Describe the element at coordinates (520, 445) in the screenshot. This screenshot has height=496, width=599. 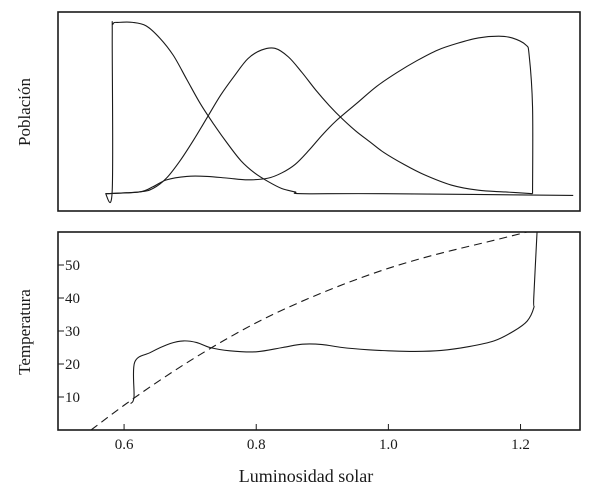
I see `x-tick-label: 1.2` at that location.